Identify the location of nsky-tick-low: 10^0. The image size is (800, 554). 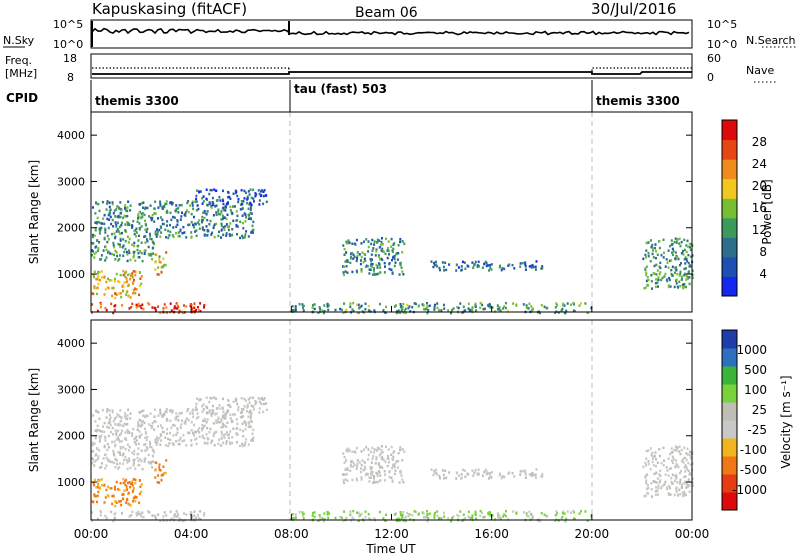
(68, 44).